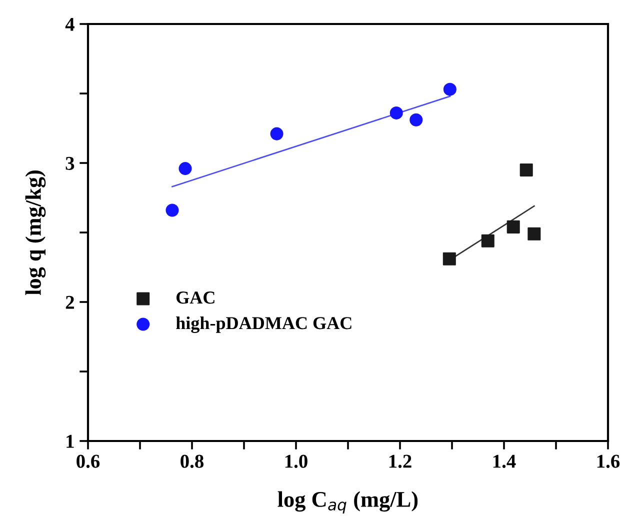  Describe the element at coordinates (88, 461) in the screenshot. I see `x-tick-label: 0.6` at that location.